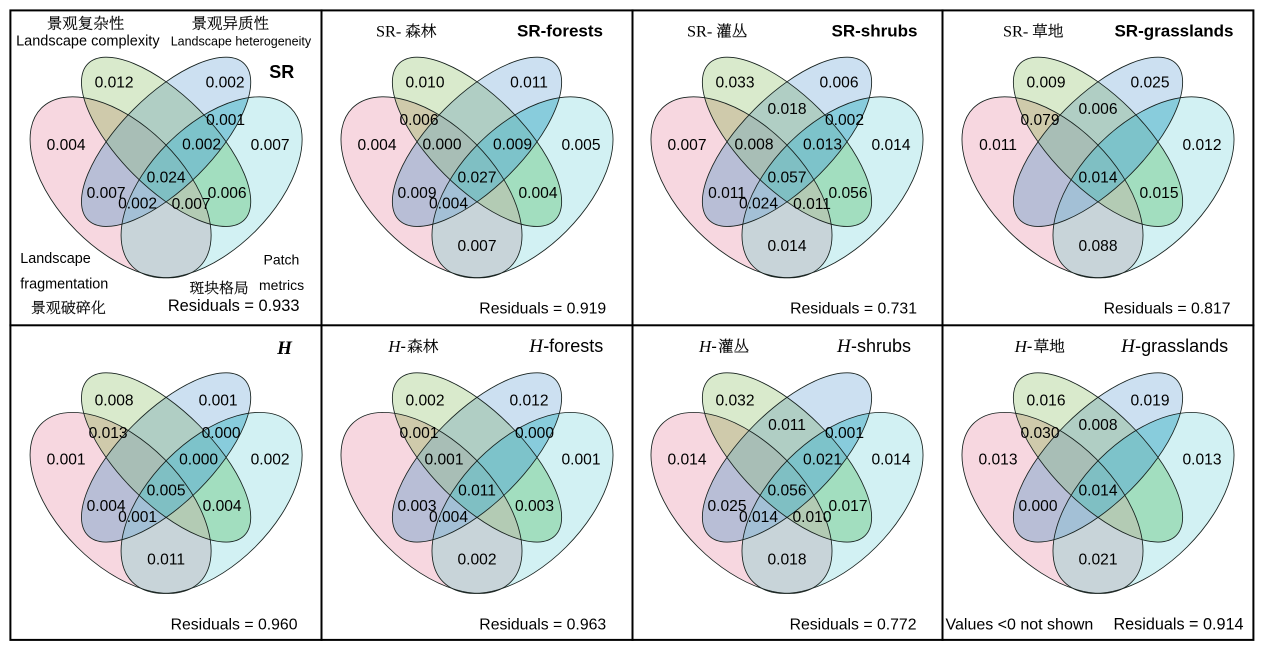 This screenshot has width=1264, height=658. Describe the element at coordinates (542, 625) in the screenshot. I see `svg-text: Residuals = 0.963` at that location.